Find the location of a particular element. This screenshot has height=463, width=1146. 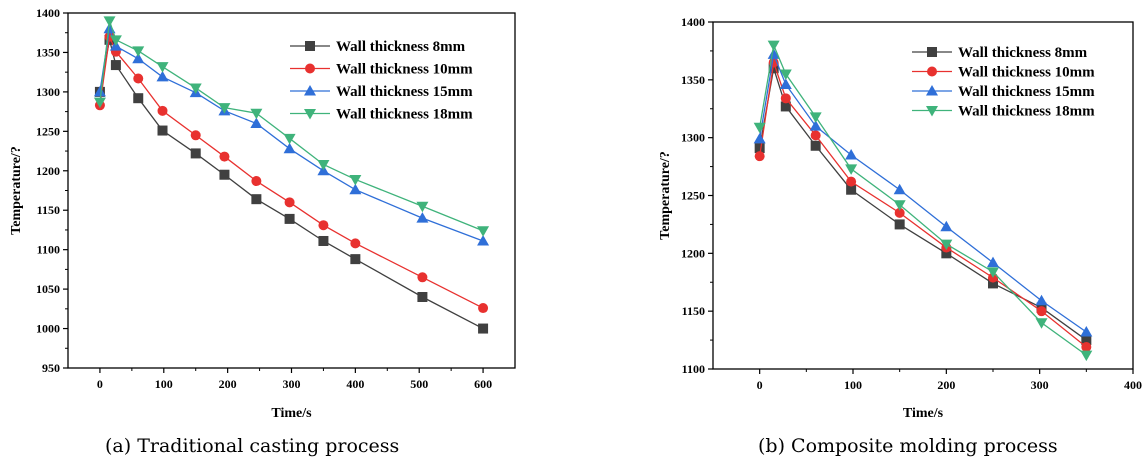

figure-caption: (b) Composite molding process is located at coordinates (908, 446).